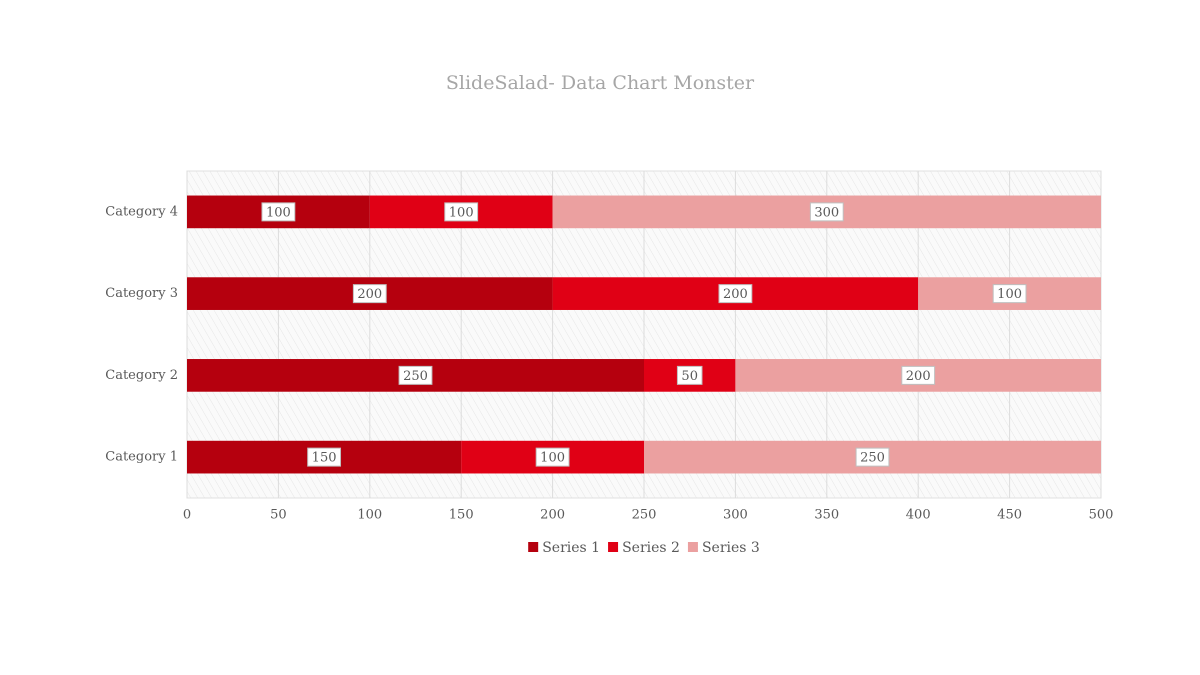 The image size is (1200, 675). I want to click on legend-item: Series 2, so click(644, 548).